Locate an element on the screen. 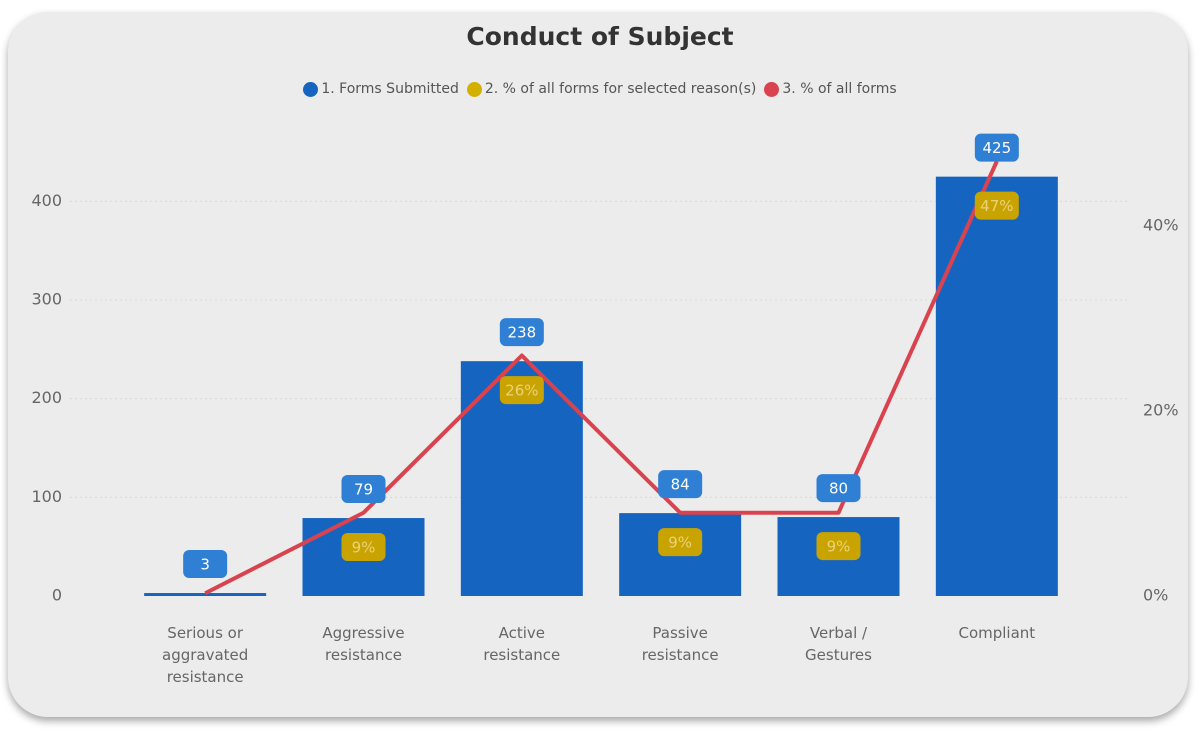 The image size is (1200, 731). legend-label: 2. % of all forms for selected reason(s) is located at coordinates (620, 89).